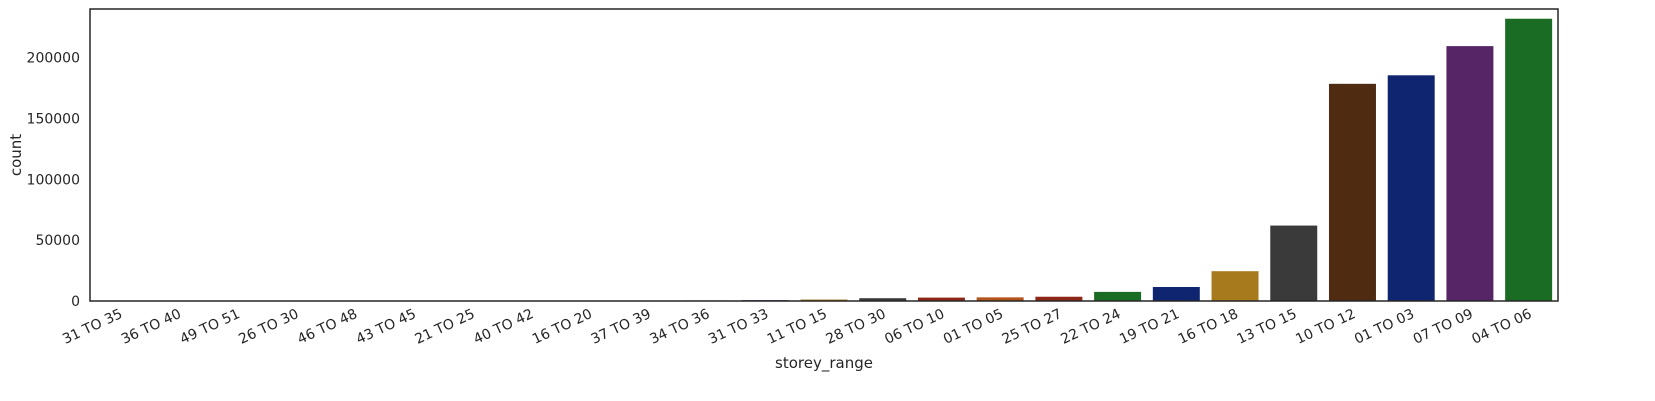 Image resolution: width=1655 pixels, height=401 pixels. I want to click on x-tick-label: 16 TO 20, so click(562, 327).